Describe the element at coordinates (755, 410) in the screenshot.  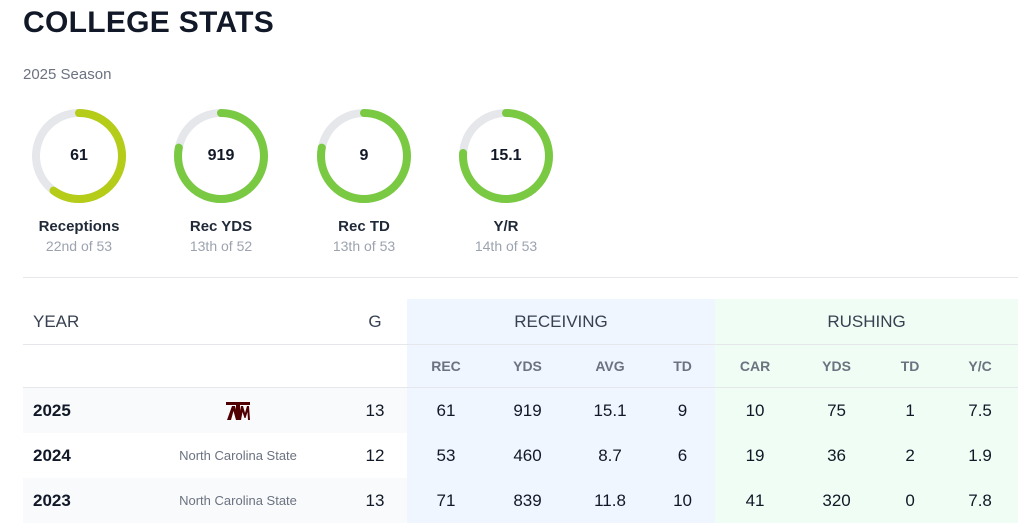
I see `car-cell: 10` at that location.